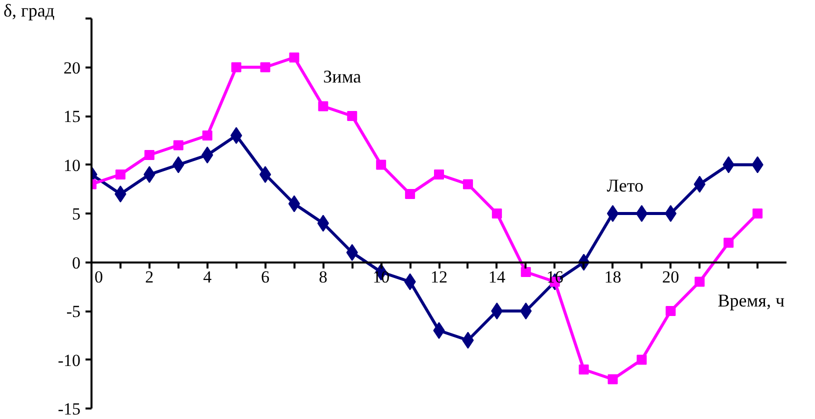 This screenshot has height=419, width=815. What do you see at coordinates (555, 276) in the screenshot?
I see `x-tick-label: 16` at bounding box center [555, 276].